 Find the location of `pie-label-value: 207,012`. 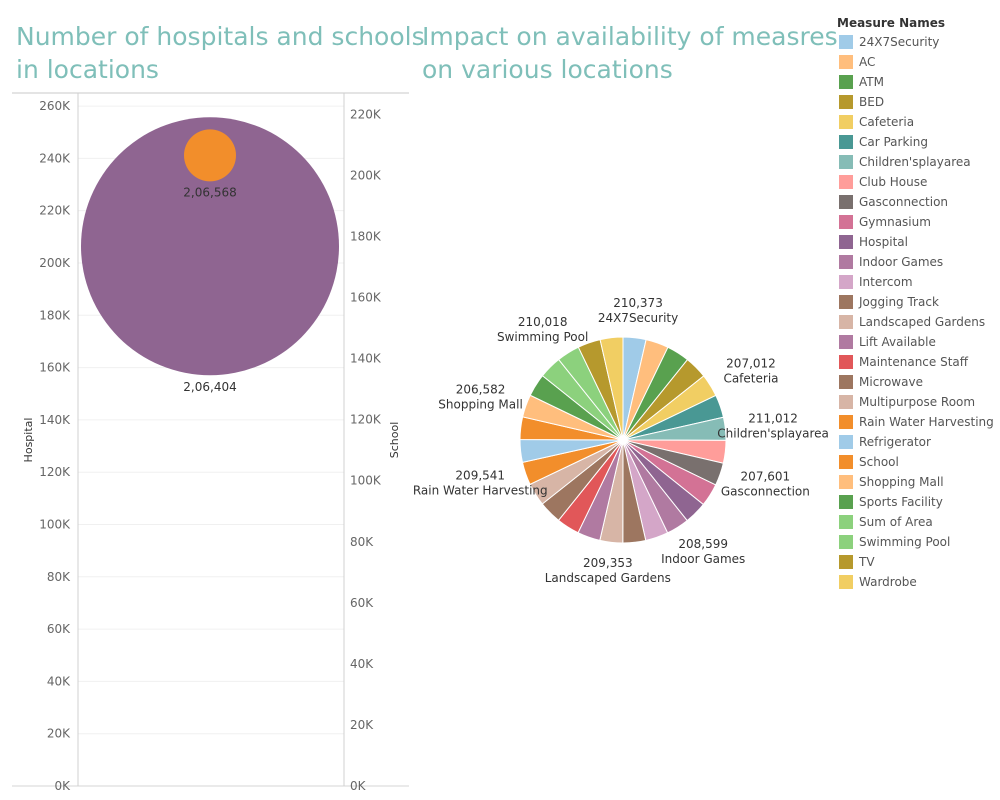

pie-label-value: 207,012 is located at coordinates (751, 363).